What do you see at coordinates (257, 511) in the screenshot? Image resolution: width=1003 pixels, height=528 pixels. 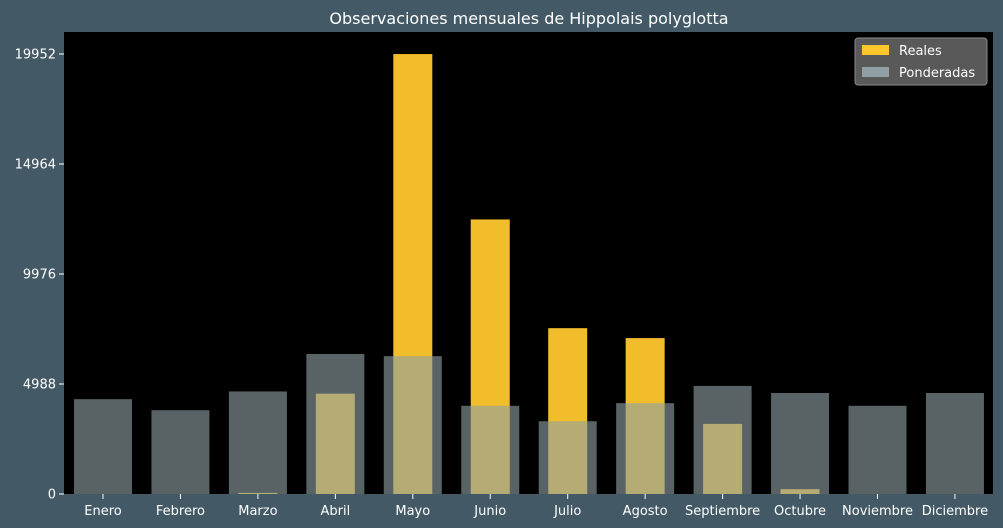 I see `x-tick-label: Marzo` at bounding box center [257, 511].